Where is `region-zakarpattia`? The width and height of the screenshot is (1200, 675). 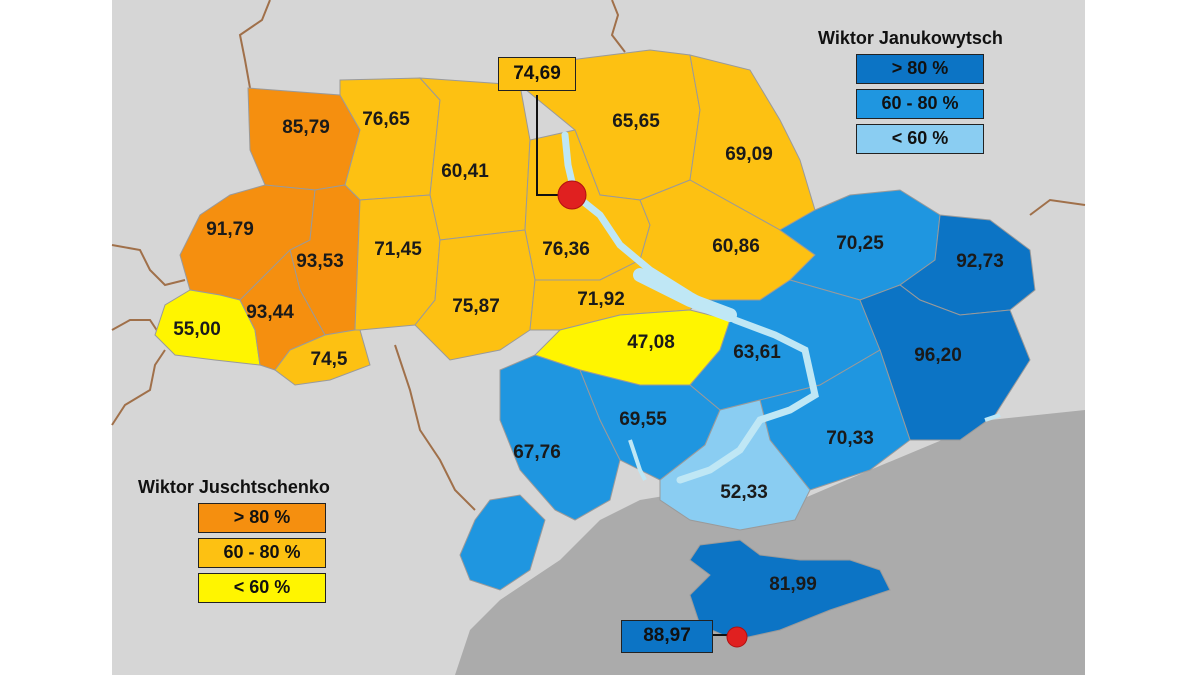 region-zakarpattia is located at coordinates (207, 327).